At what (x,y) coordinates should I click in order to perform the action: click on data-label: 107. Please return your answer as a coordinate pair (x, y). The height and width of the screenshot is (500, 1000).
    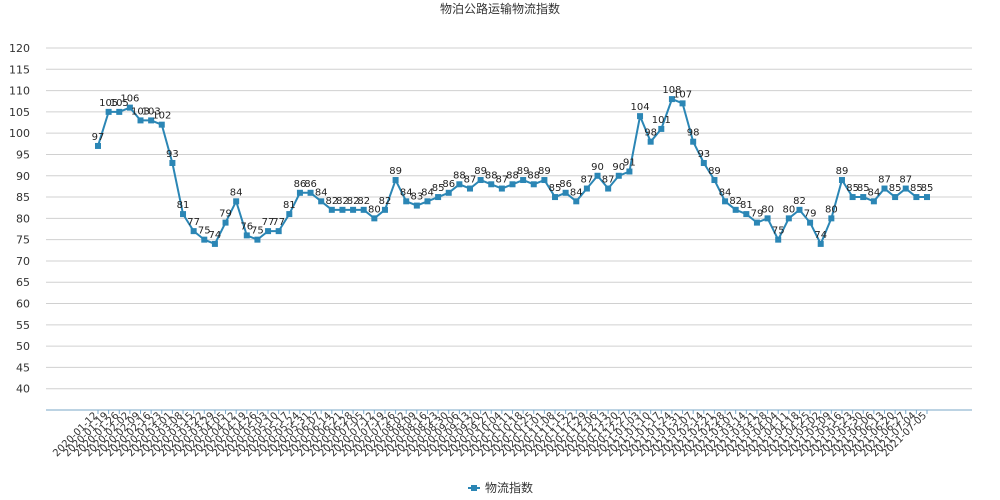
    Looking at the image, I should click on (682, 94).